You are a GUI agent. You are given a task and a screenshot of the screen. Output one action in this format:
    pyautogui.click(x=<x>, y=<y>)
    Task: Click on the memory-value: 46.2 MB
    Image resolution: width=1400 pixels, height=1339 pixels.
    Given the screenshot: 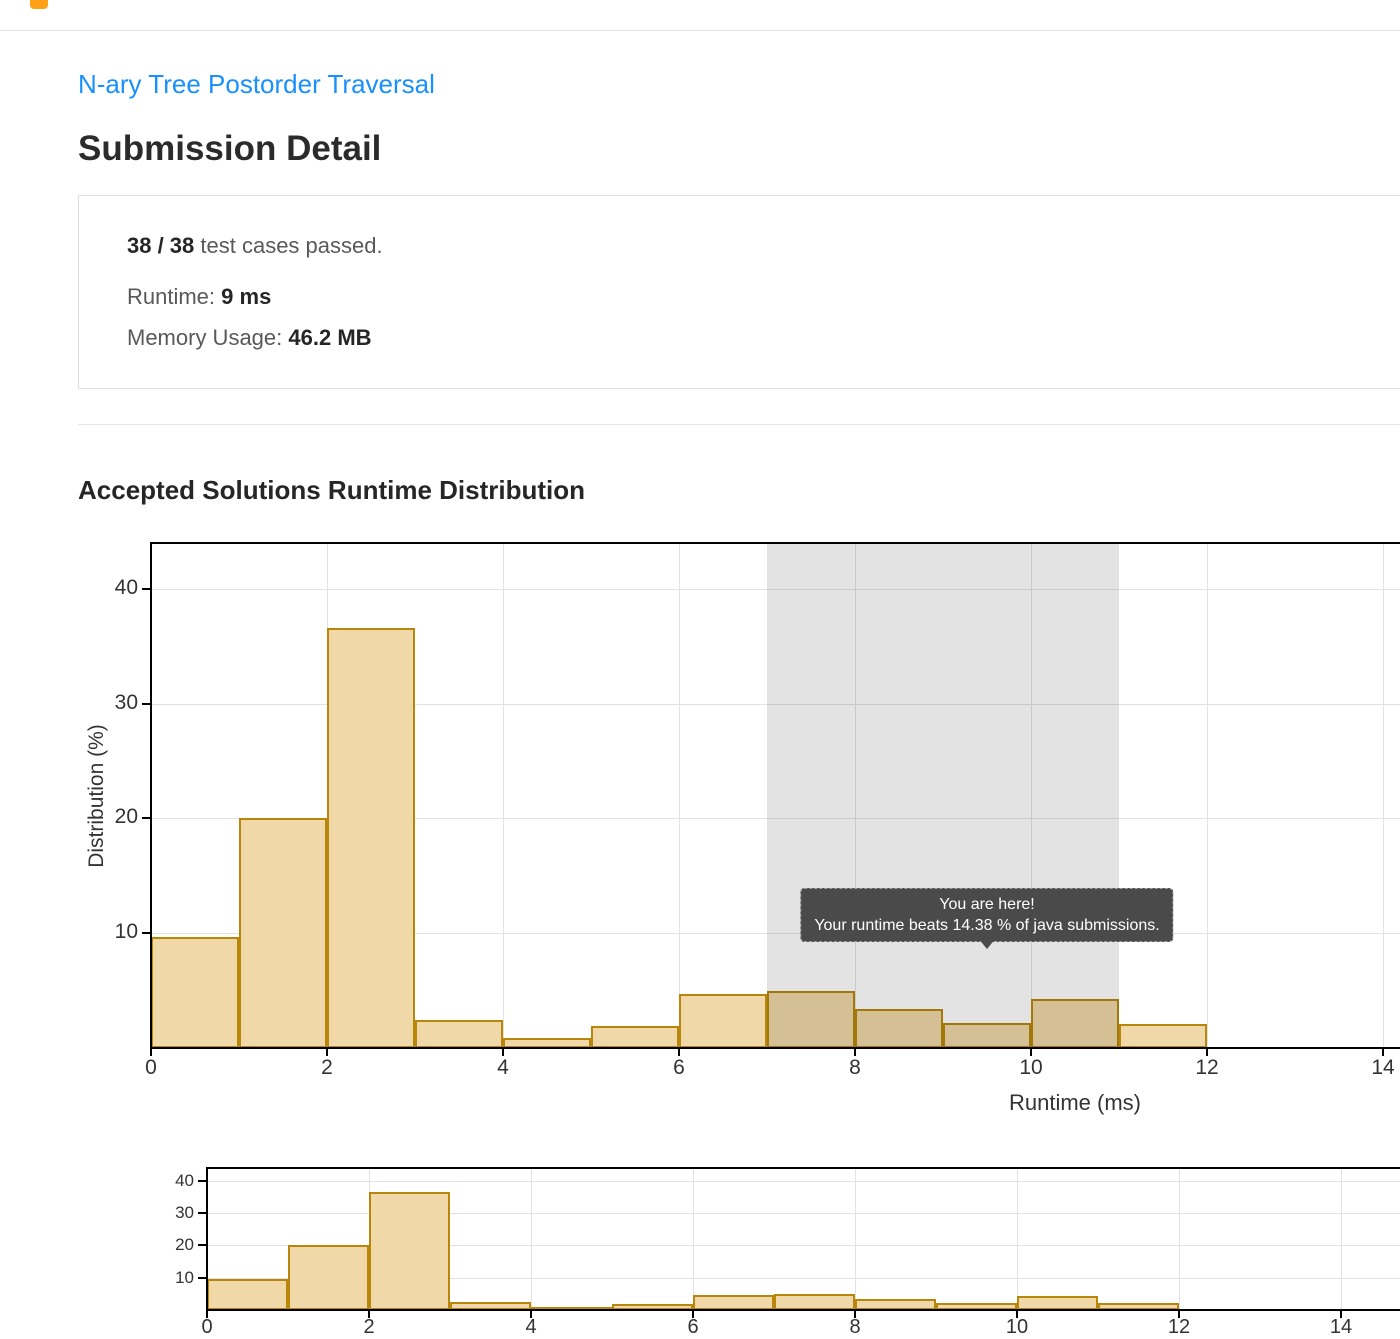 What is the action you would take?
    pyautogui.click(x=330, y=337)
    